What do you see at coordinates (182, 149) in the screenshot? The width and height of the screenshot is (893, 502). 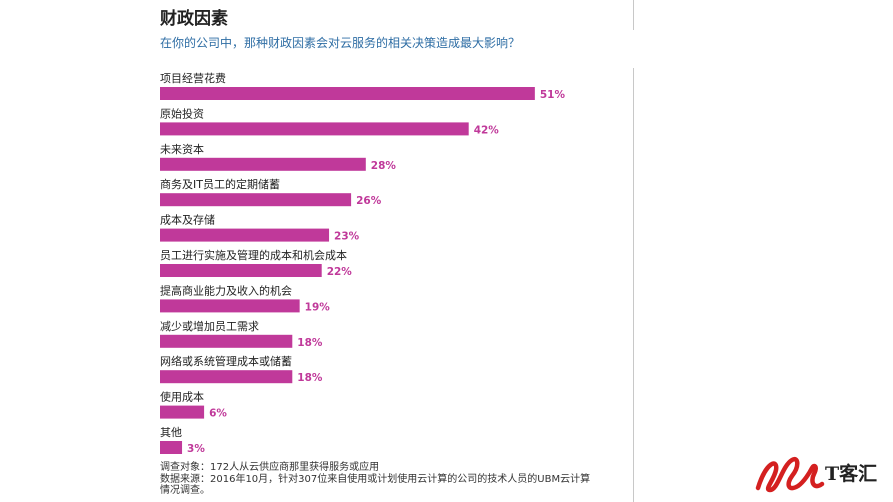 I see `category-label: 未来资本` at bounding box center [182, 149].